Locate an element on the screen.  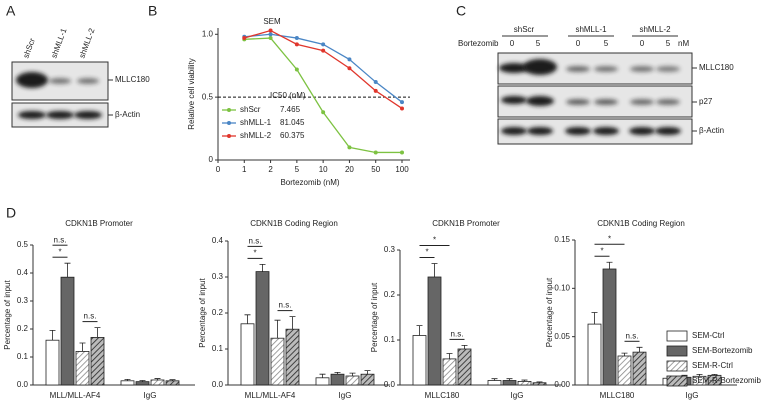
group-label: shScr is located at coordinates (524, 29).